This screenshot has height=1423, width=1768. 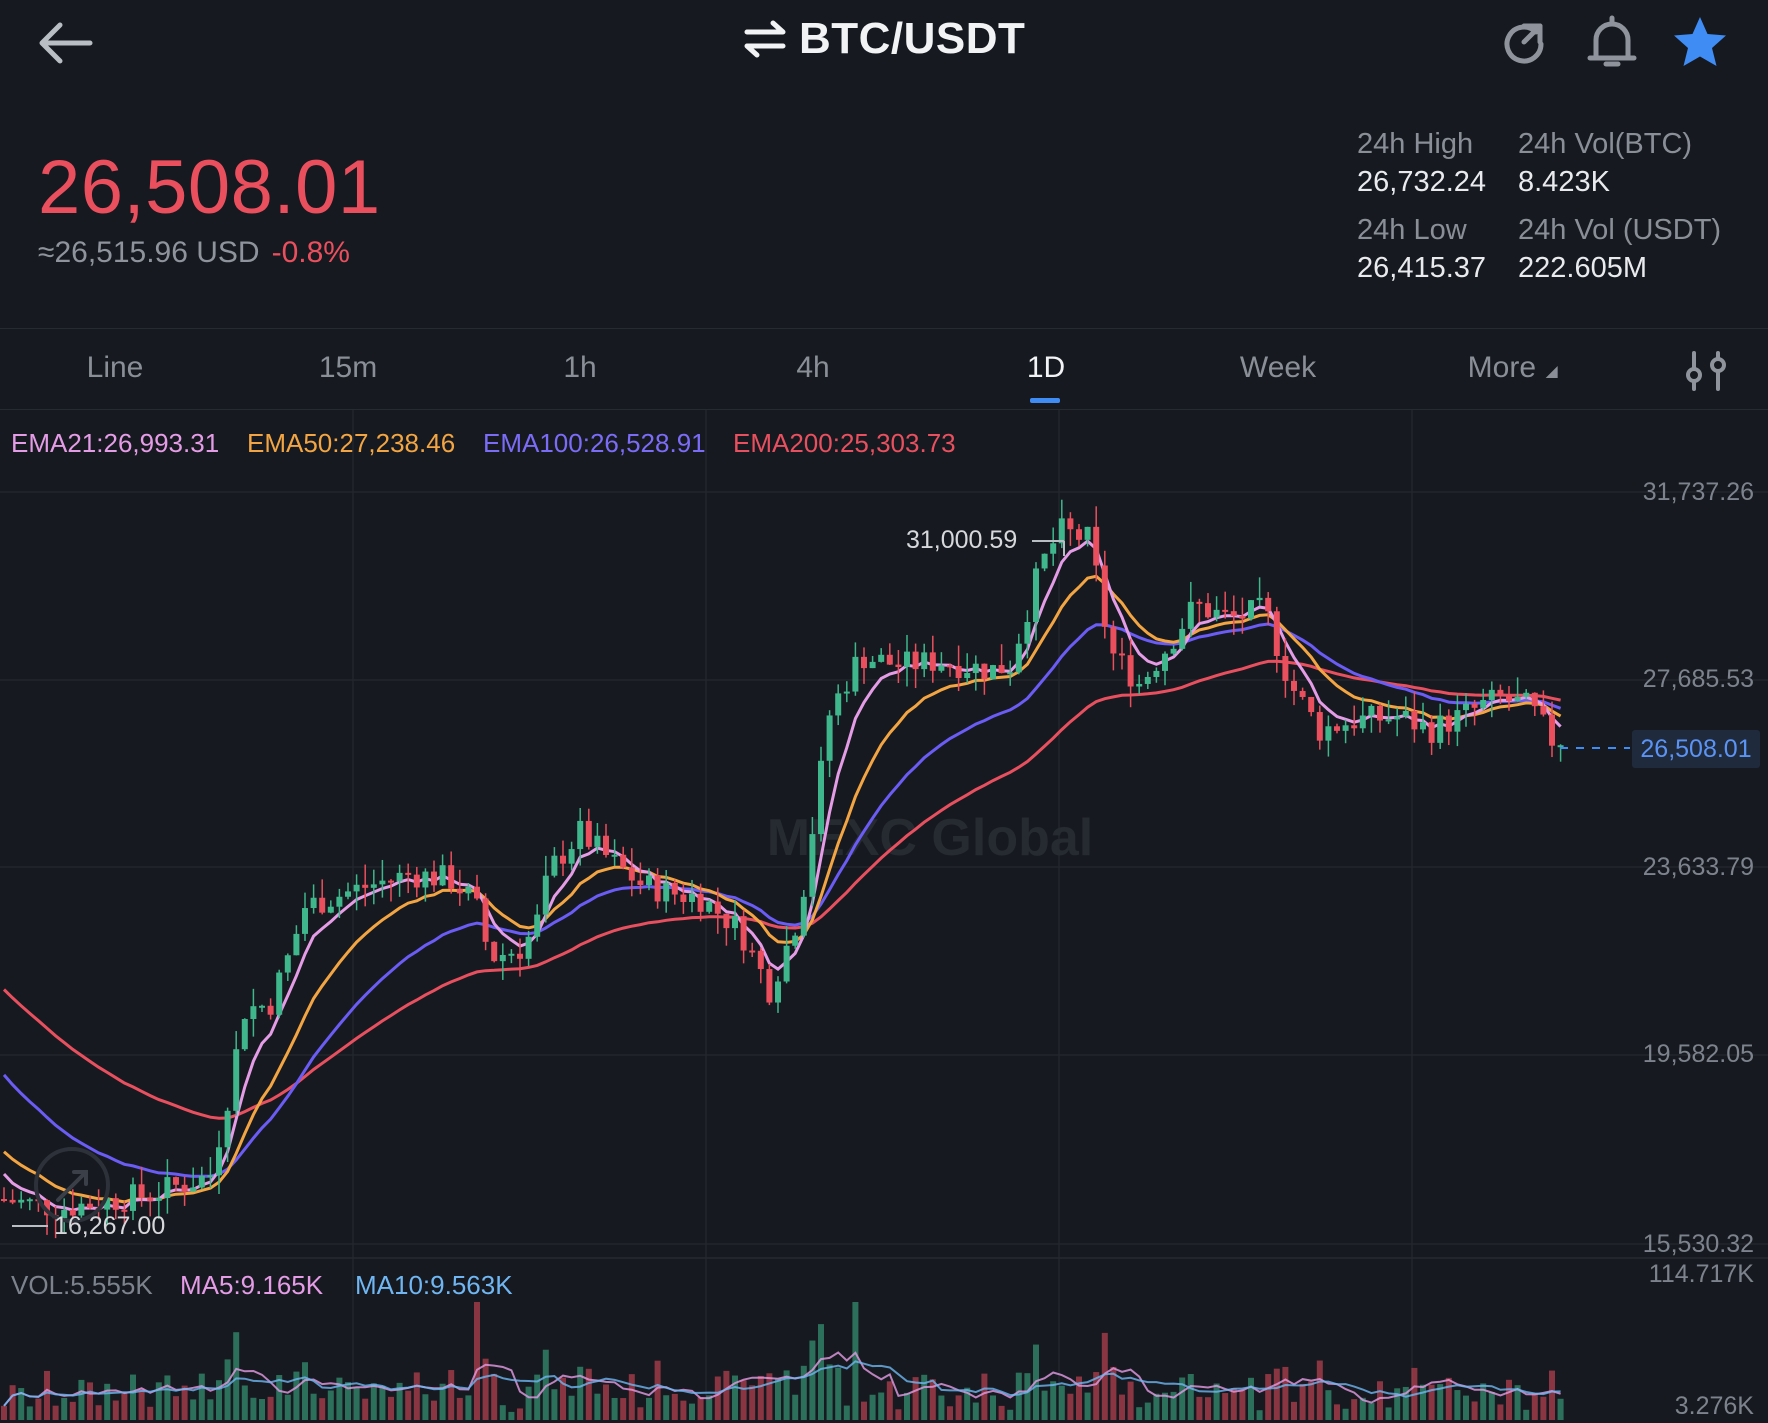 I want to click on tab-4h: 4h, so click(x=813, y=367).